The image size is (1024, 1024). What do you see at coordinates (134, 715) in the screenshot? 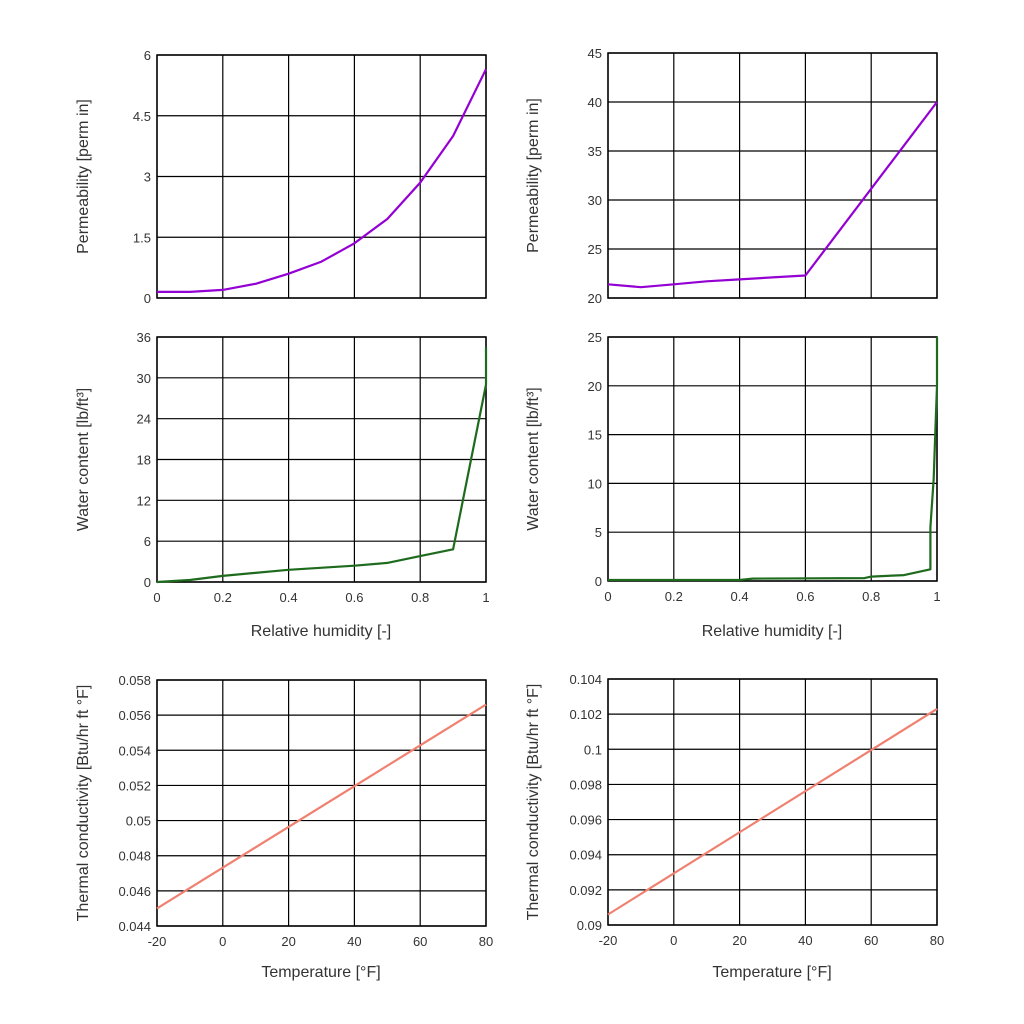
I see `y-tick-label: 0.056` at bounding box center [134, 715].